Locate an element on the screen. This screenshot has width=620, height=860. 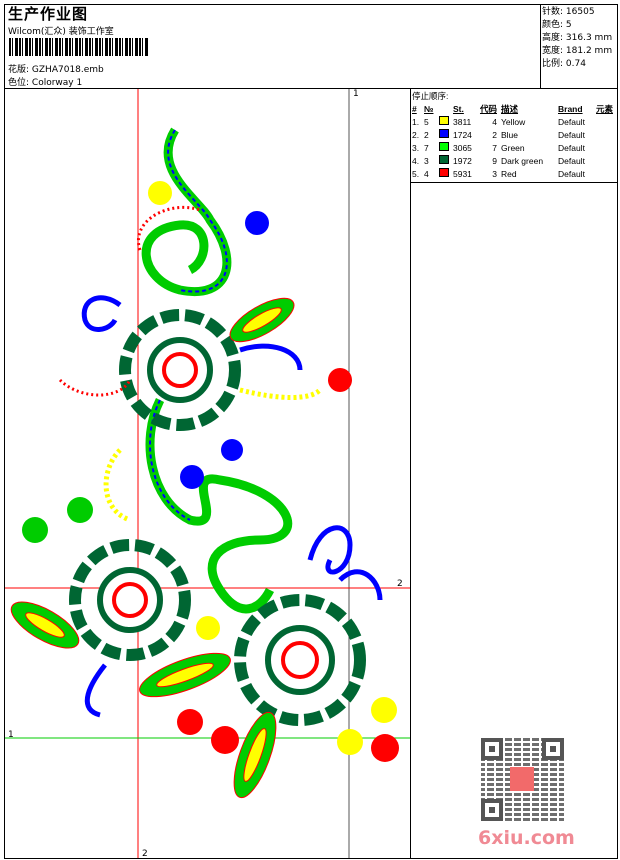
row-number: 2 is located at coordinates (426, 134).